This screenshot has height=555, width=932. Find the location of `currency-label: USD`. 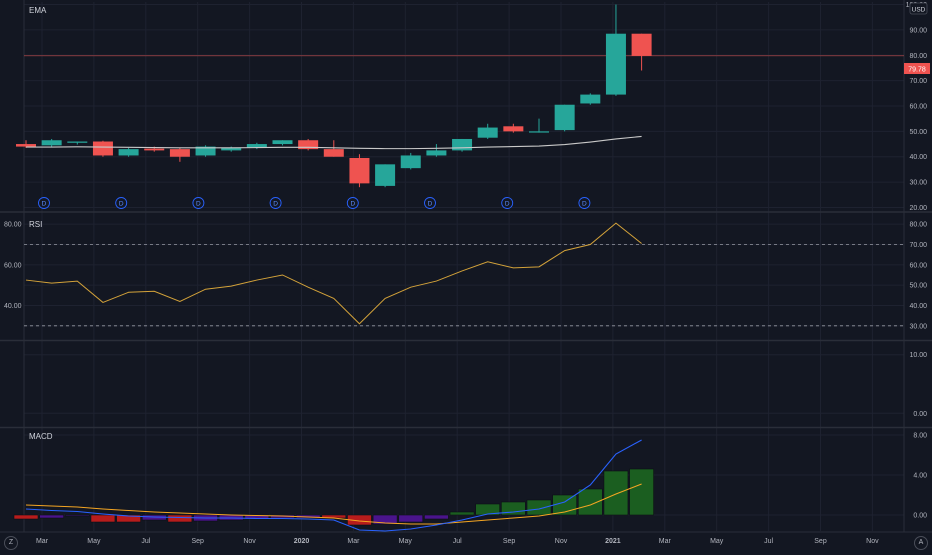

currency-label: USD is located at coordinates (919, 10).